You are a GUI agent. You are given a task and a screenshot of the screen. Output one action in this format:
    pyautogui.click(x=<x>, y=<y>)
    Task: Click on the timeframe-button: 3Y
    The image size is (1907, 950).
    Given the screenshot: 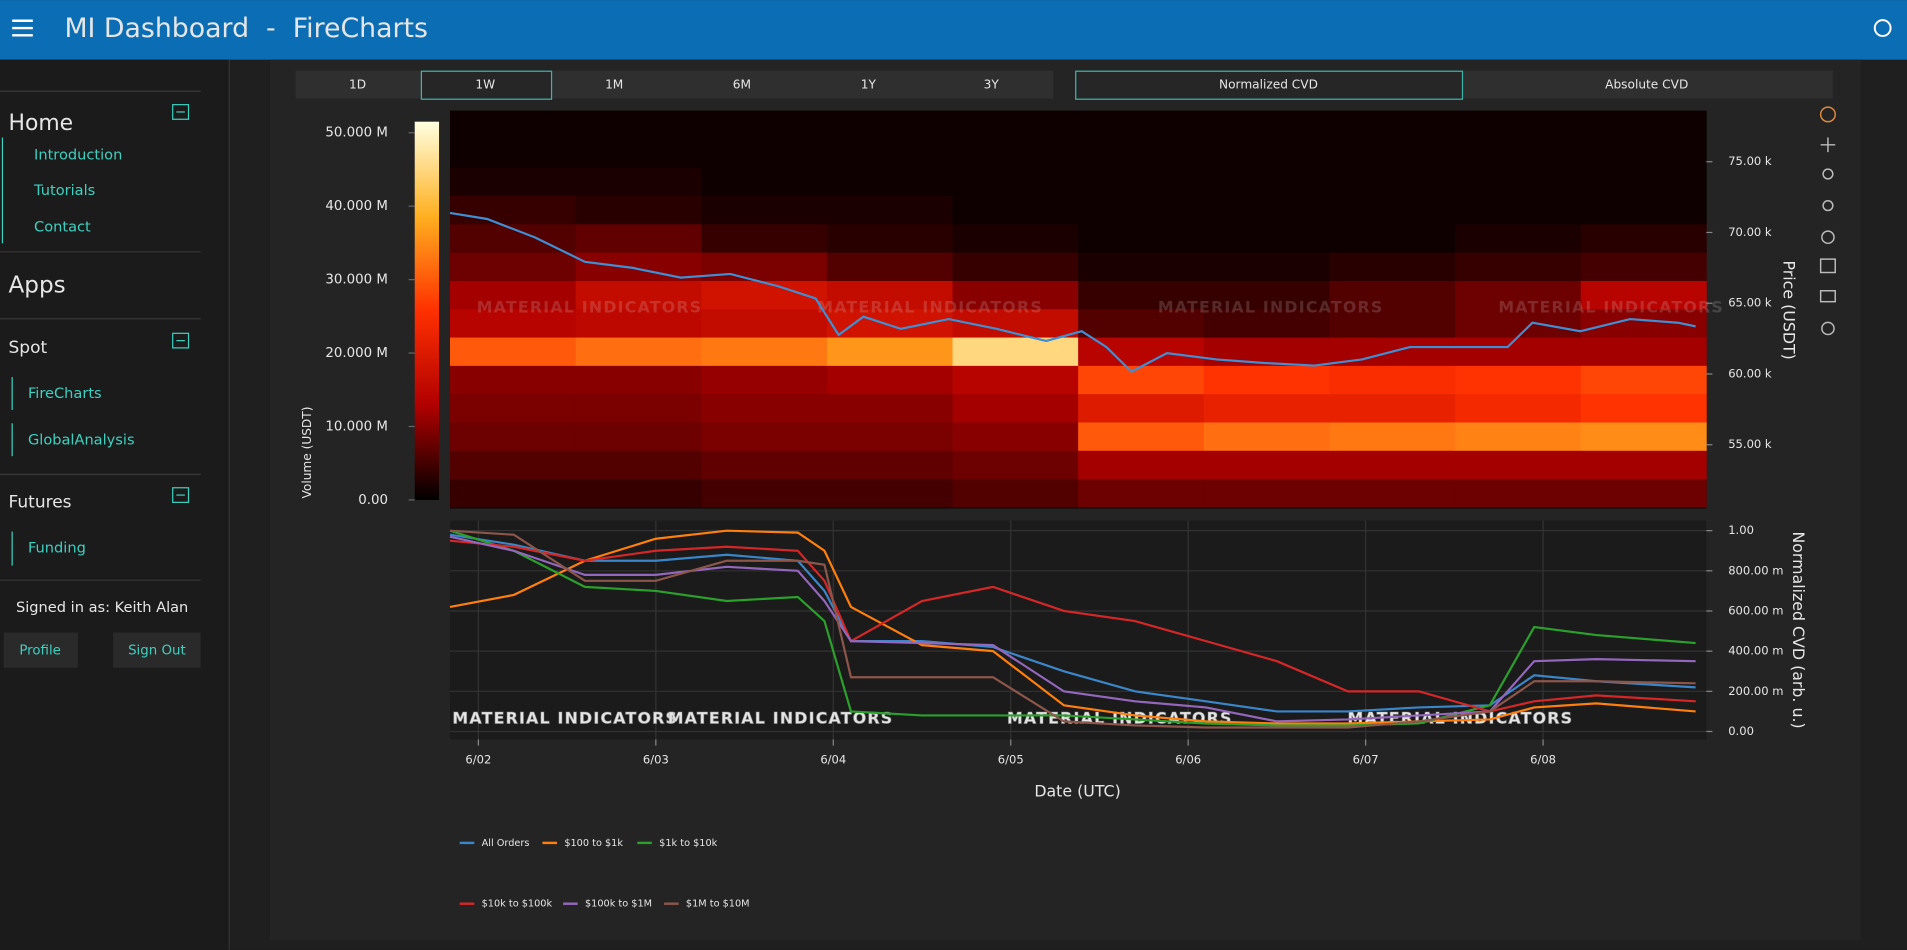 What is the action you would take?
    pyautogui.click(x=992, y=85)
    